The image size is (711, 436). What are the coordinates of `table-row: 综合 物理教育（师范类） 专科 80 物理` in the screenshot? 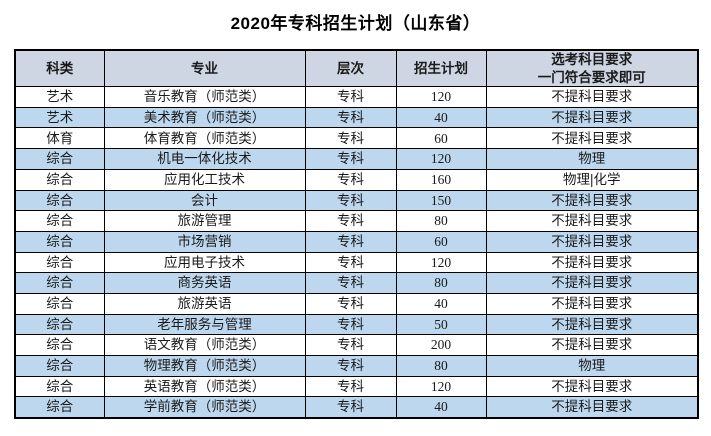 It's located at (356, 366).